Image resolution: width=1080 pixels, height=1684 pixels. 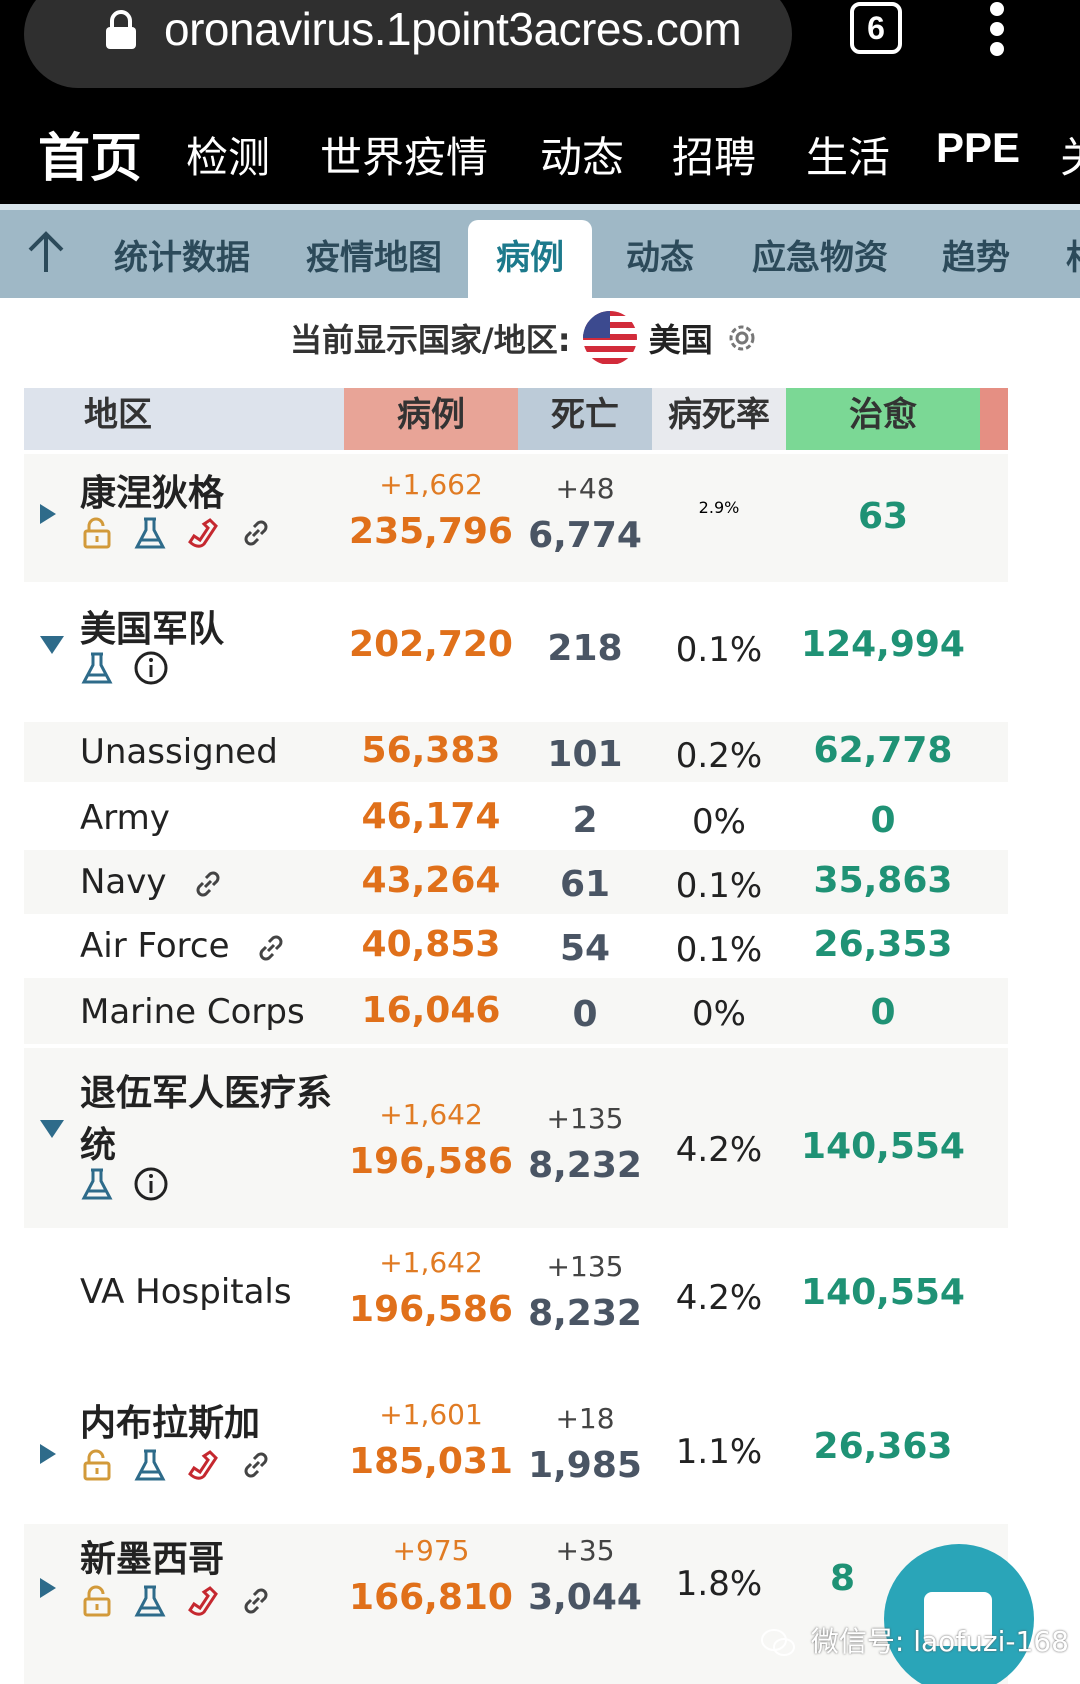 I want to click on cases-value: 16,046, so click(x=431, y=1010).